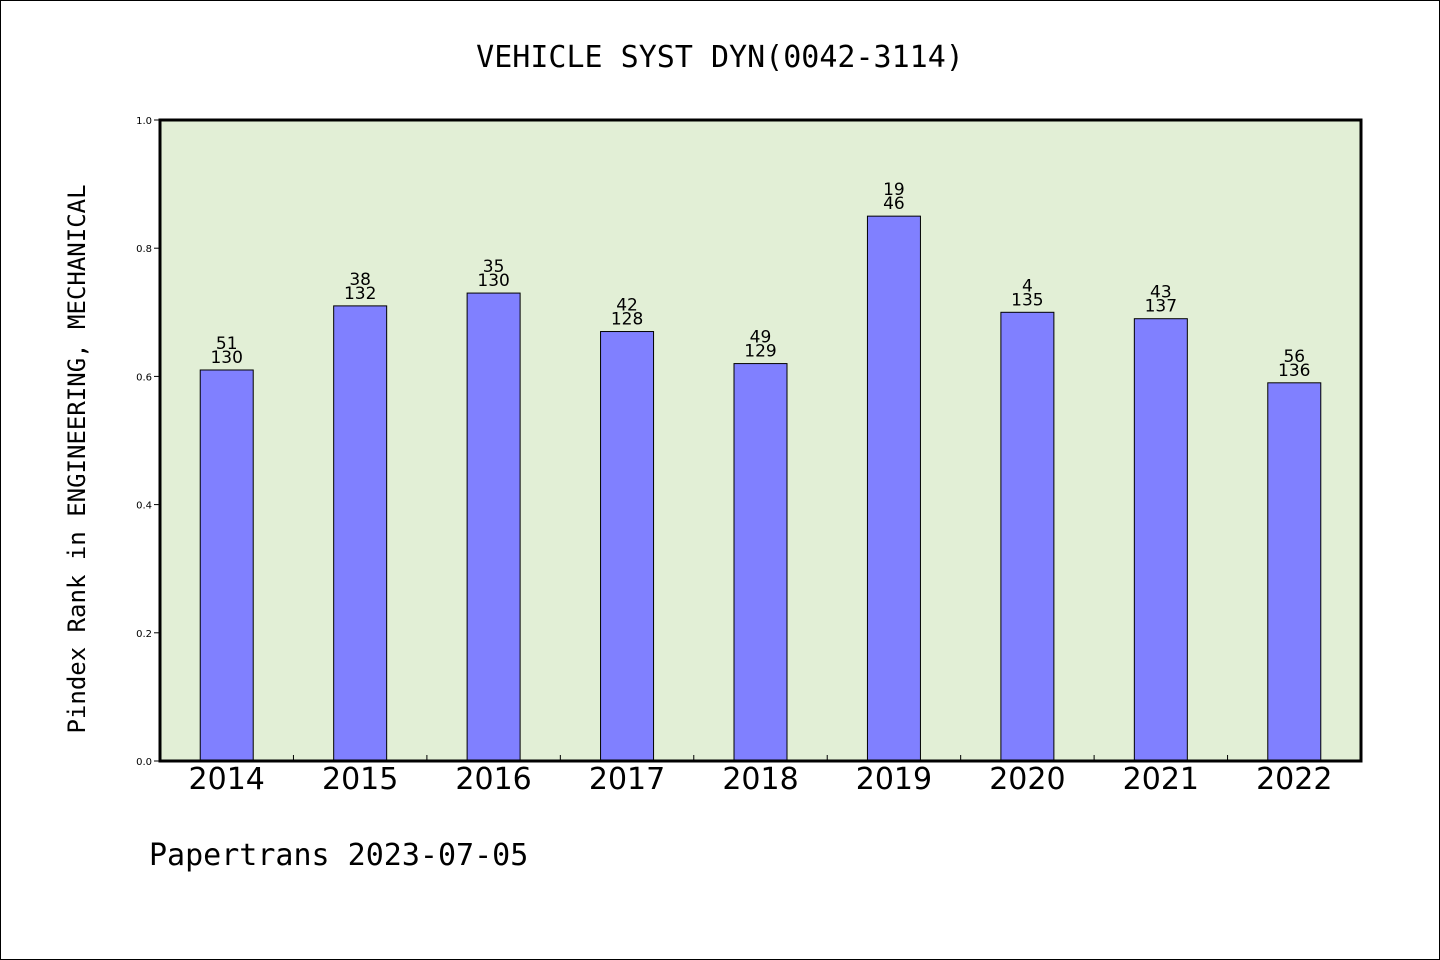  I want to click on bar-label-top: 51, so click(227, 344).